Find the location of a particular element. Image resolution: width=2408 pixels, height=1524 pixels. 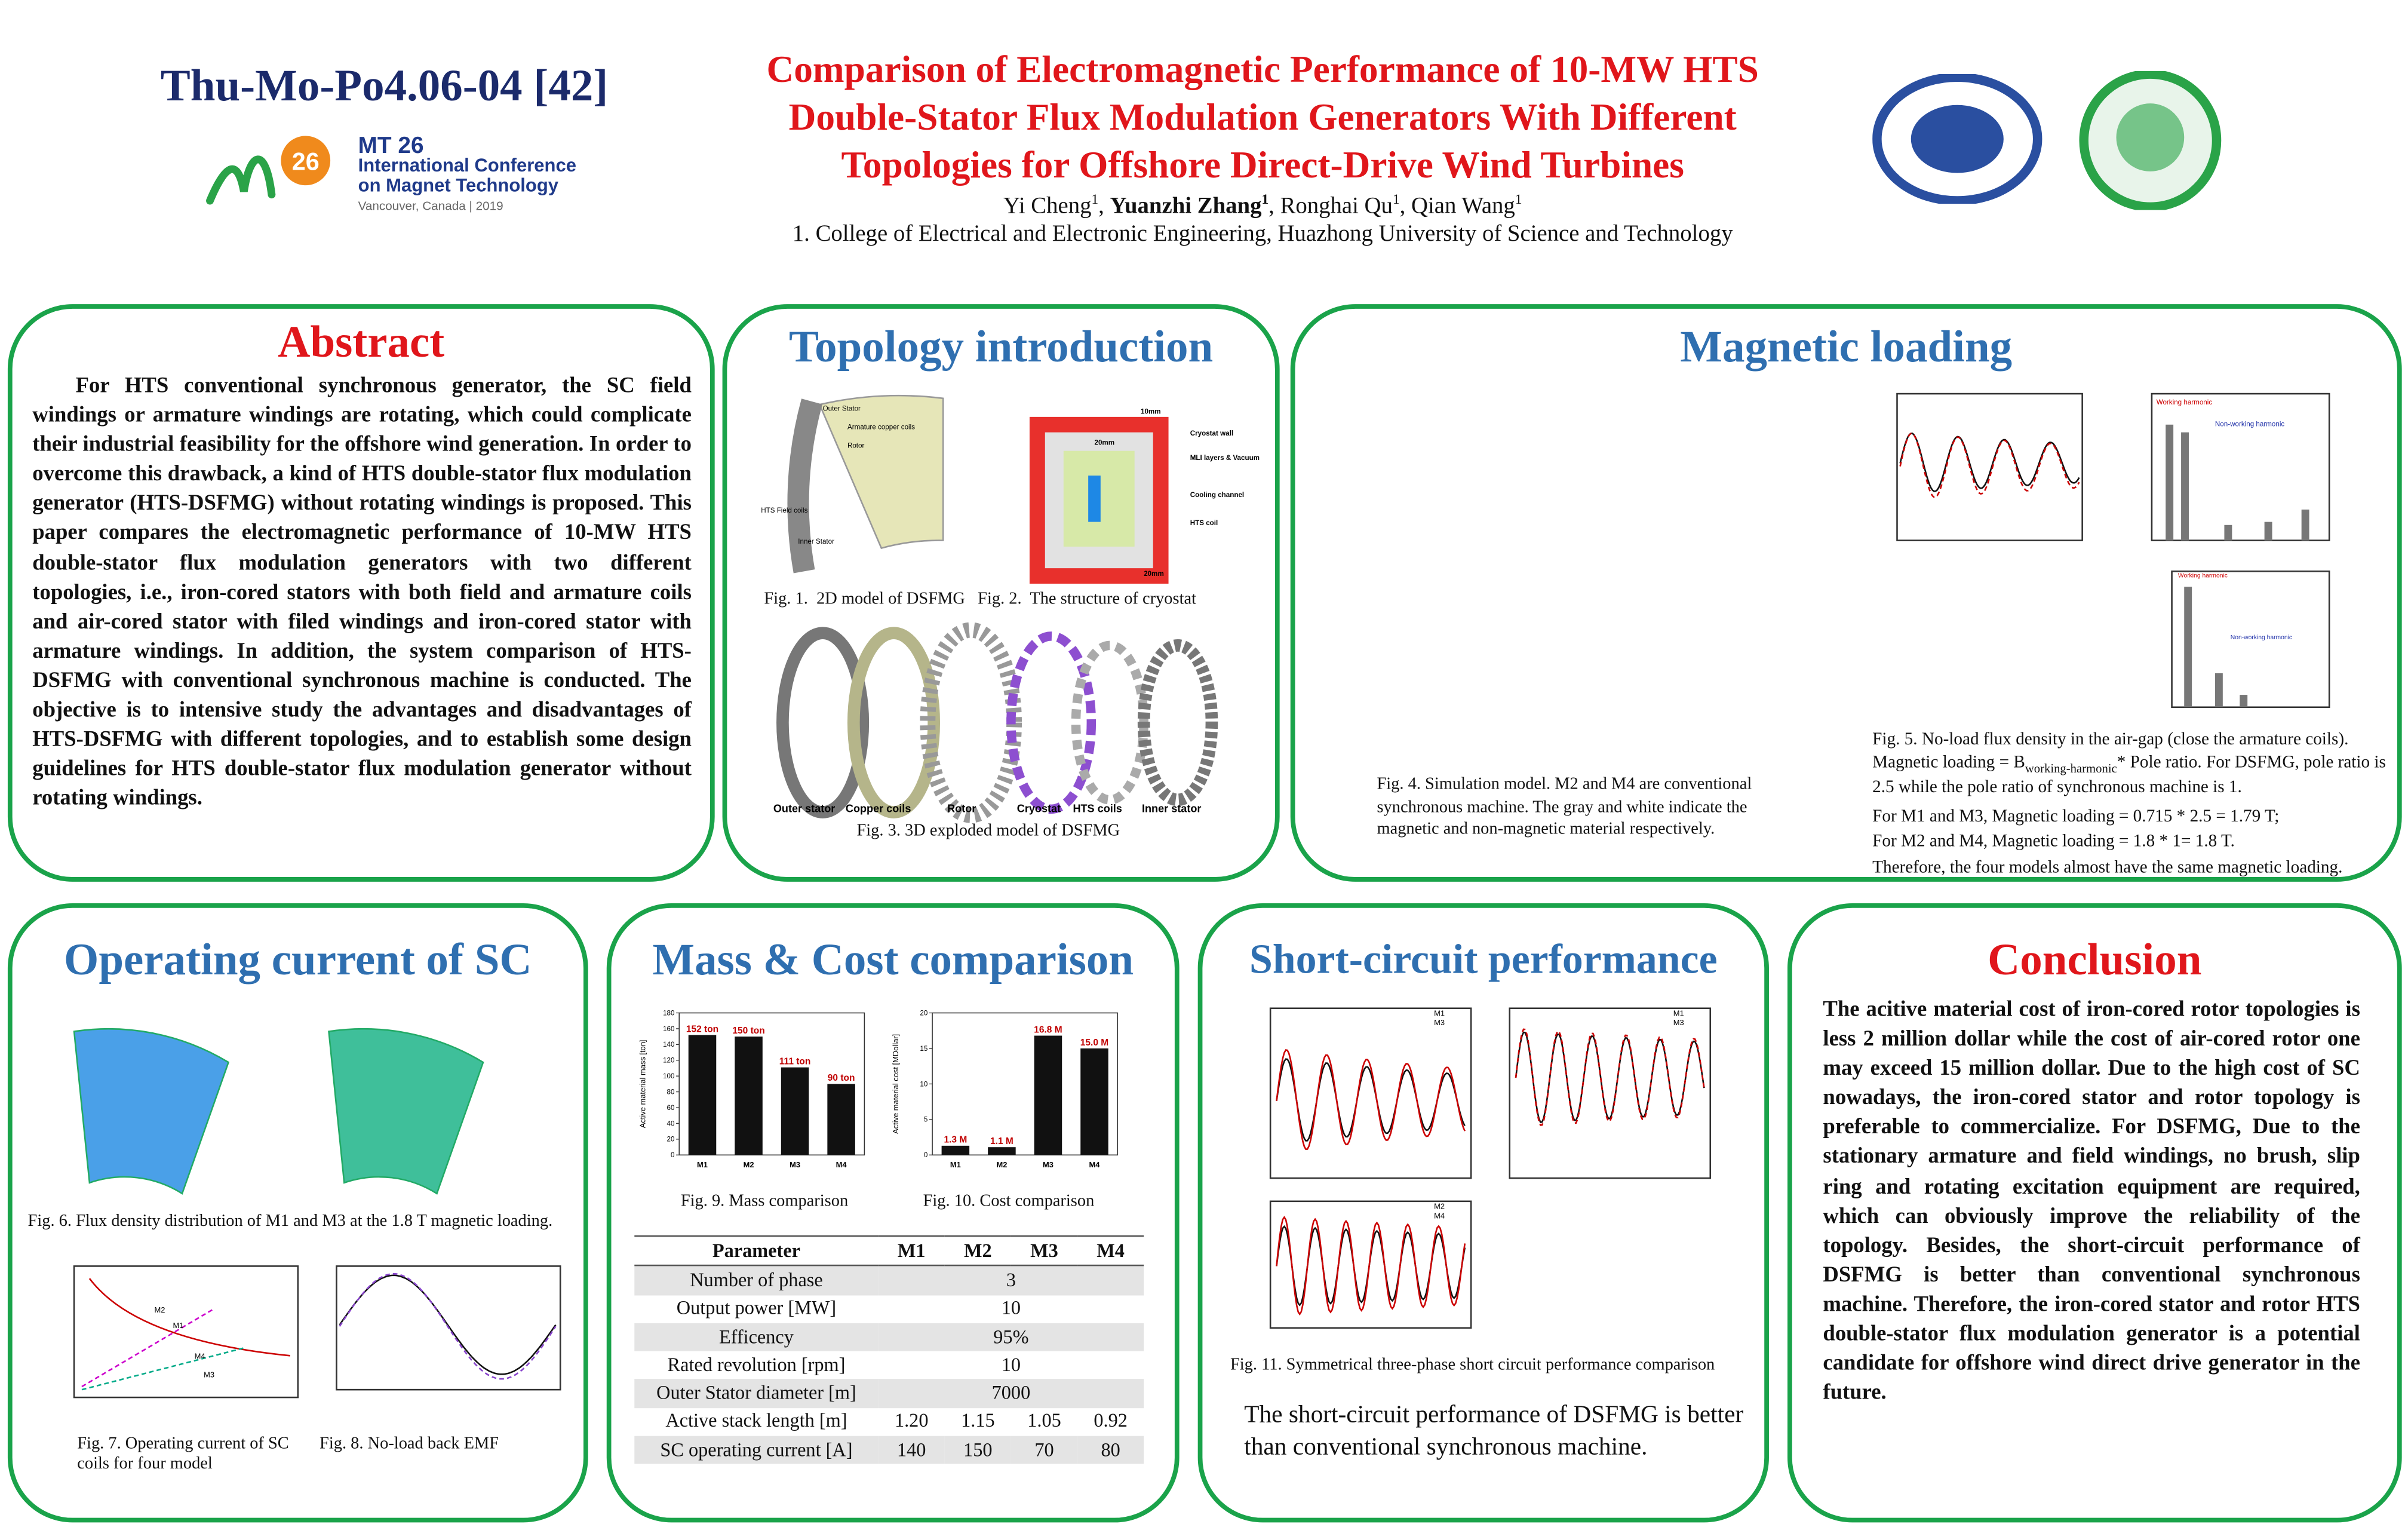

y-tick-label: 80 is located at coordinates (671, 1092).